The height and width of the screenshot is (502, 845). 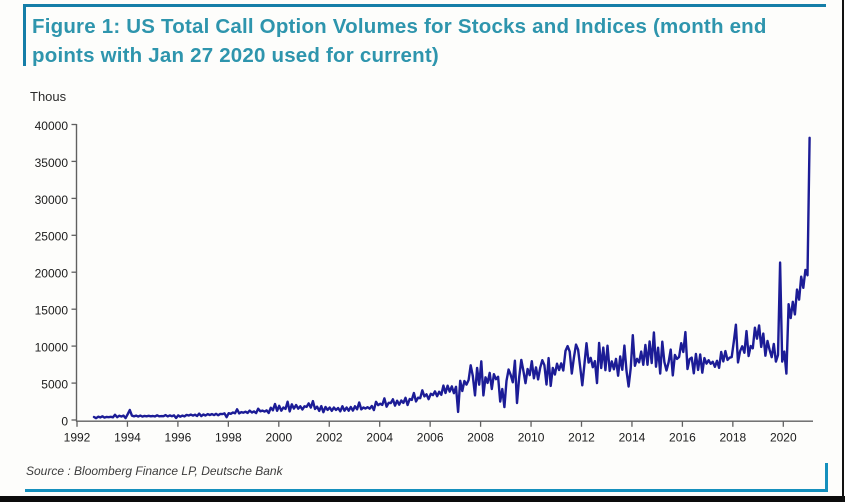 I want to click on svg-text: 10000, so click(x=52, y=348).